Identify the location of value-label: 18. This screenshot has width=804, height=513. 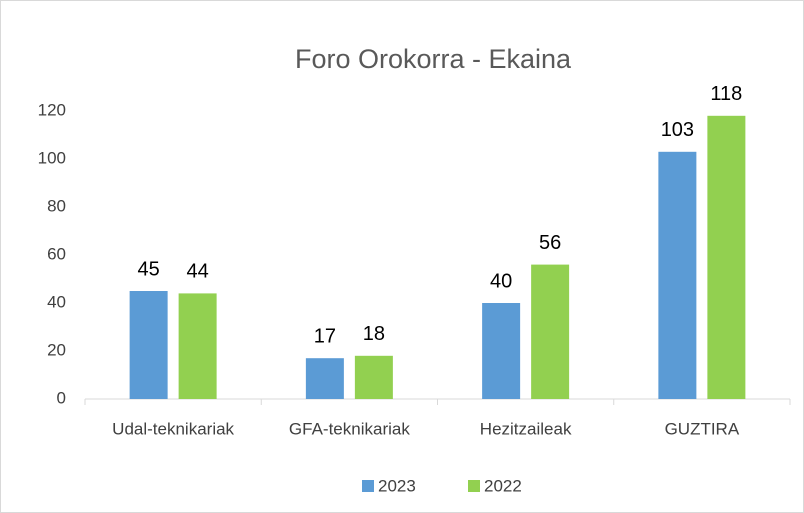
(374, 334).